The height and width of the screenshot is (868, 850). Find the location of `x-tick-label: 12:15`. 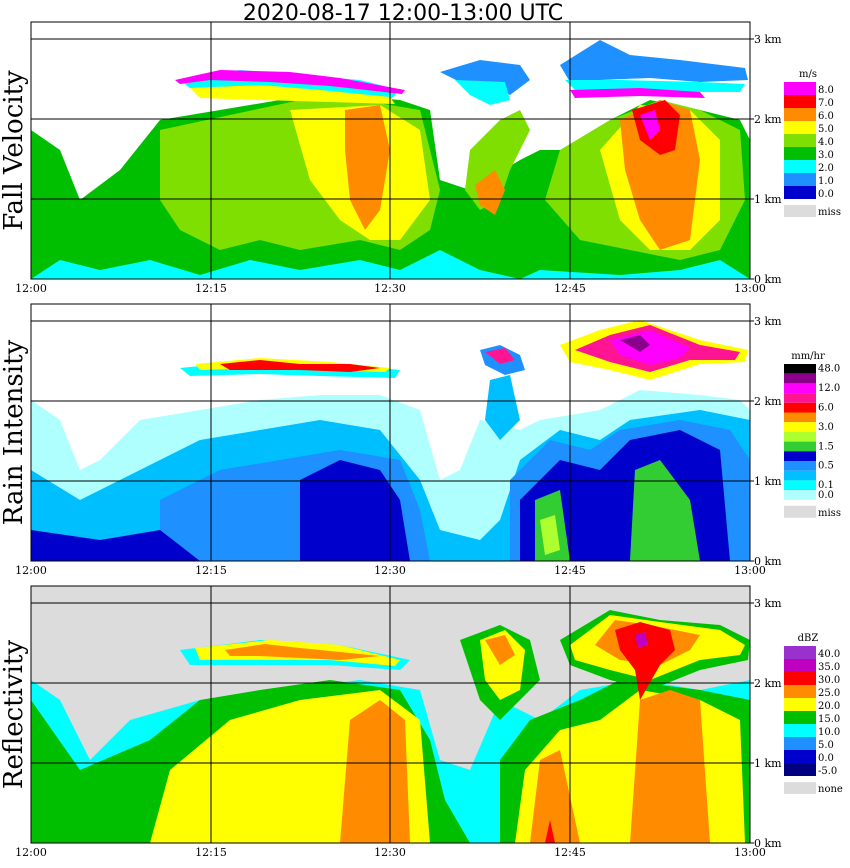

x-tick-label: 12:15 is located at coordinates (211, 288).